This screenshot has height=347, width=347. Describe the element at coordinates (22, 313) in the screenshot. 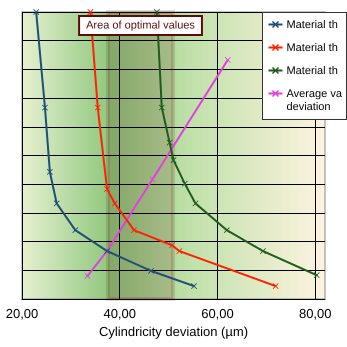

I see `x-tick-label: 20,00` at that location.